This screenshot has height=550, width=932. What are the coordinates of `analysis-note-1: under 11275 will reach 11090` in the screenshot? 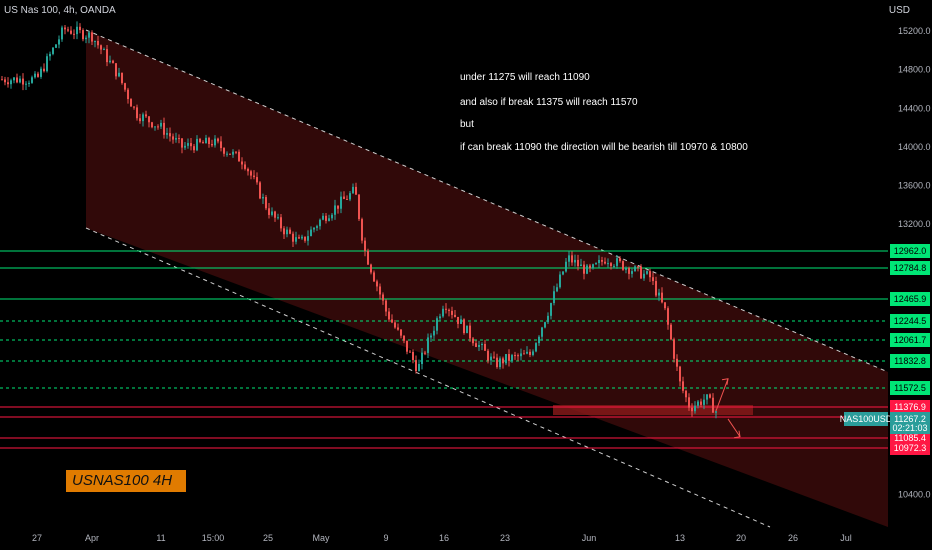 It's located at (525, 77).